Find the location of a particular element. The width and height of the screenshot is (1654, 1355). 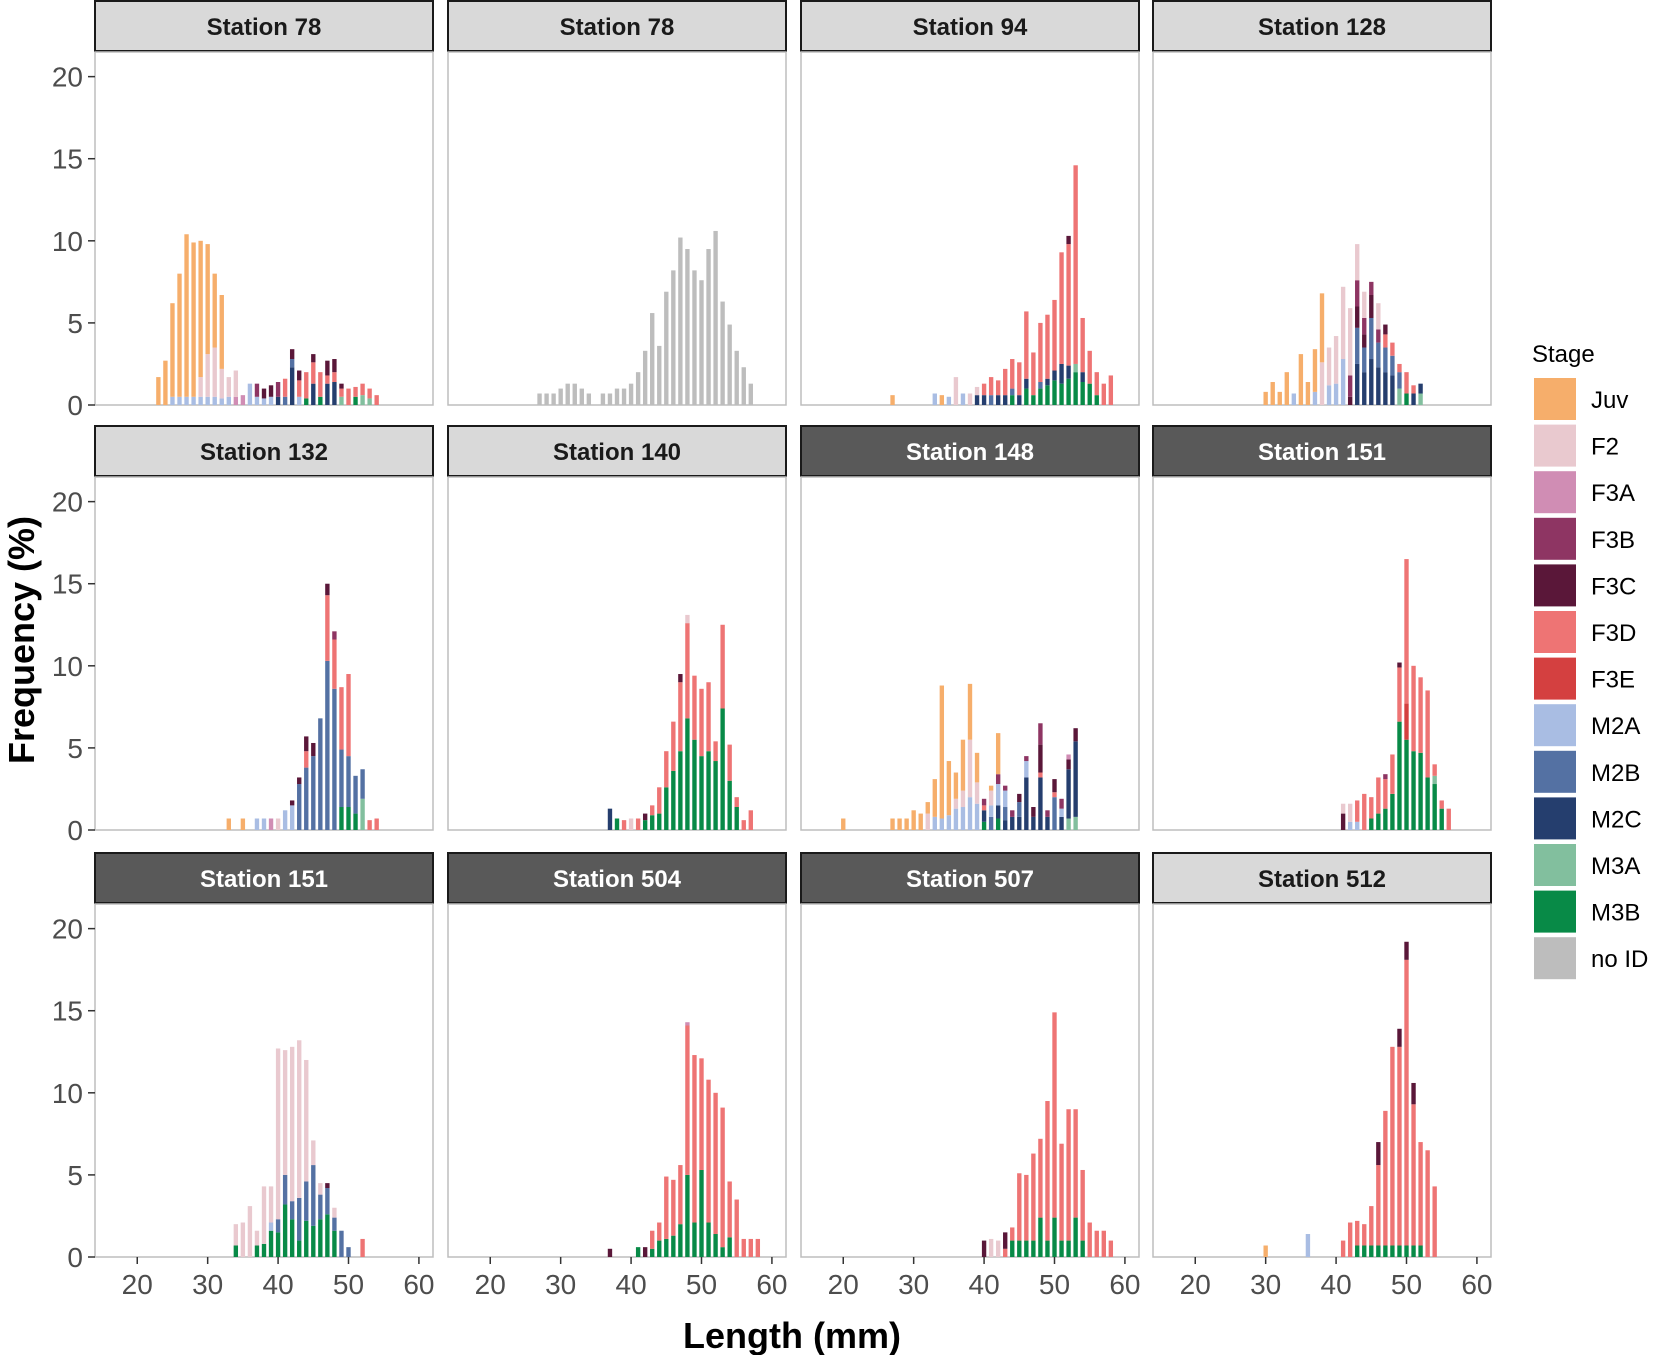

y-tick-label: 15 is located at coordinates (67, 159).